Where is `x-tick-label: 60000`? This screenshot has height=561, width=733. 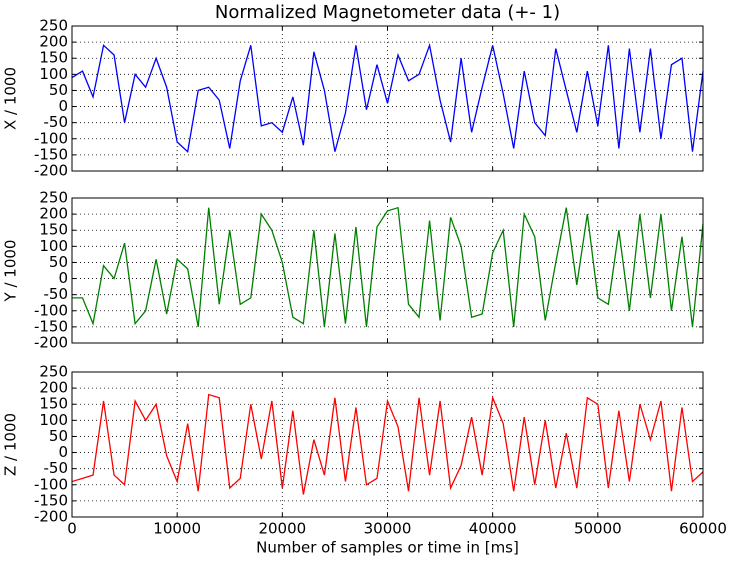
x-tick-label: 60000 is located at coordinates (703, 529).